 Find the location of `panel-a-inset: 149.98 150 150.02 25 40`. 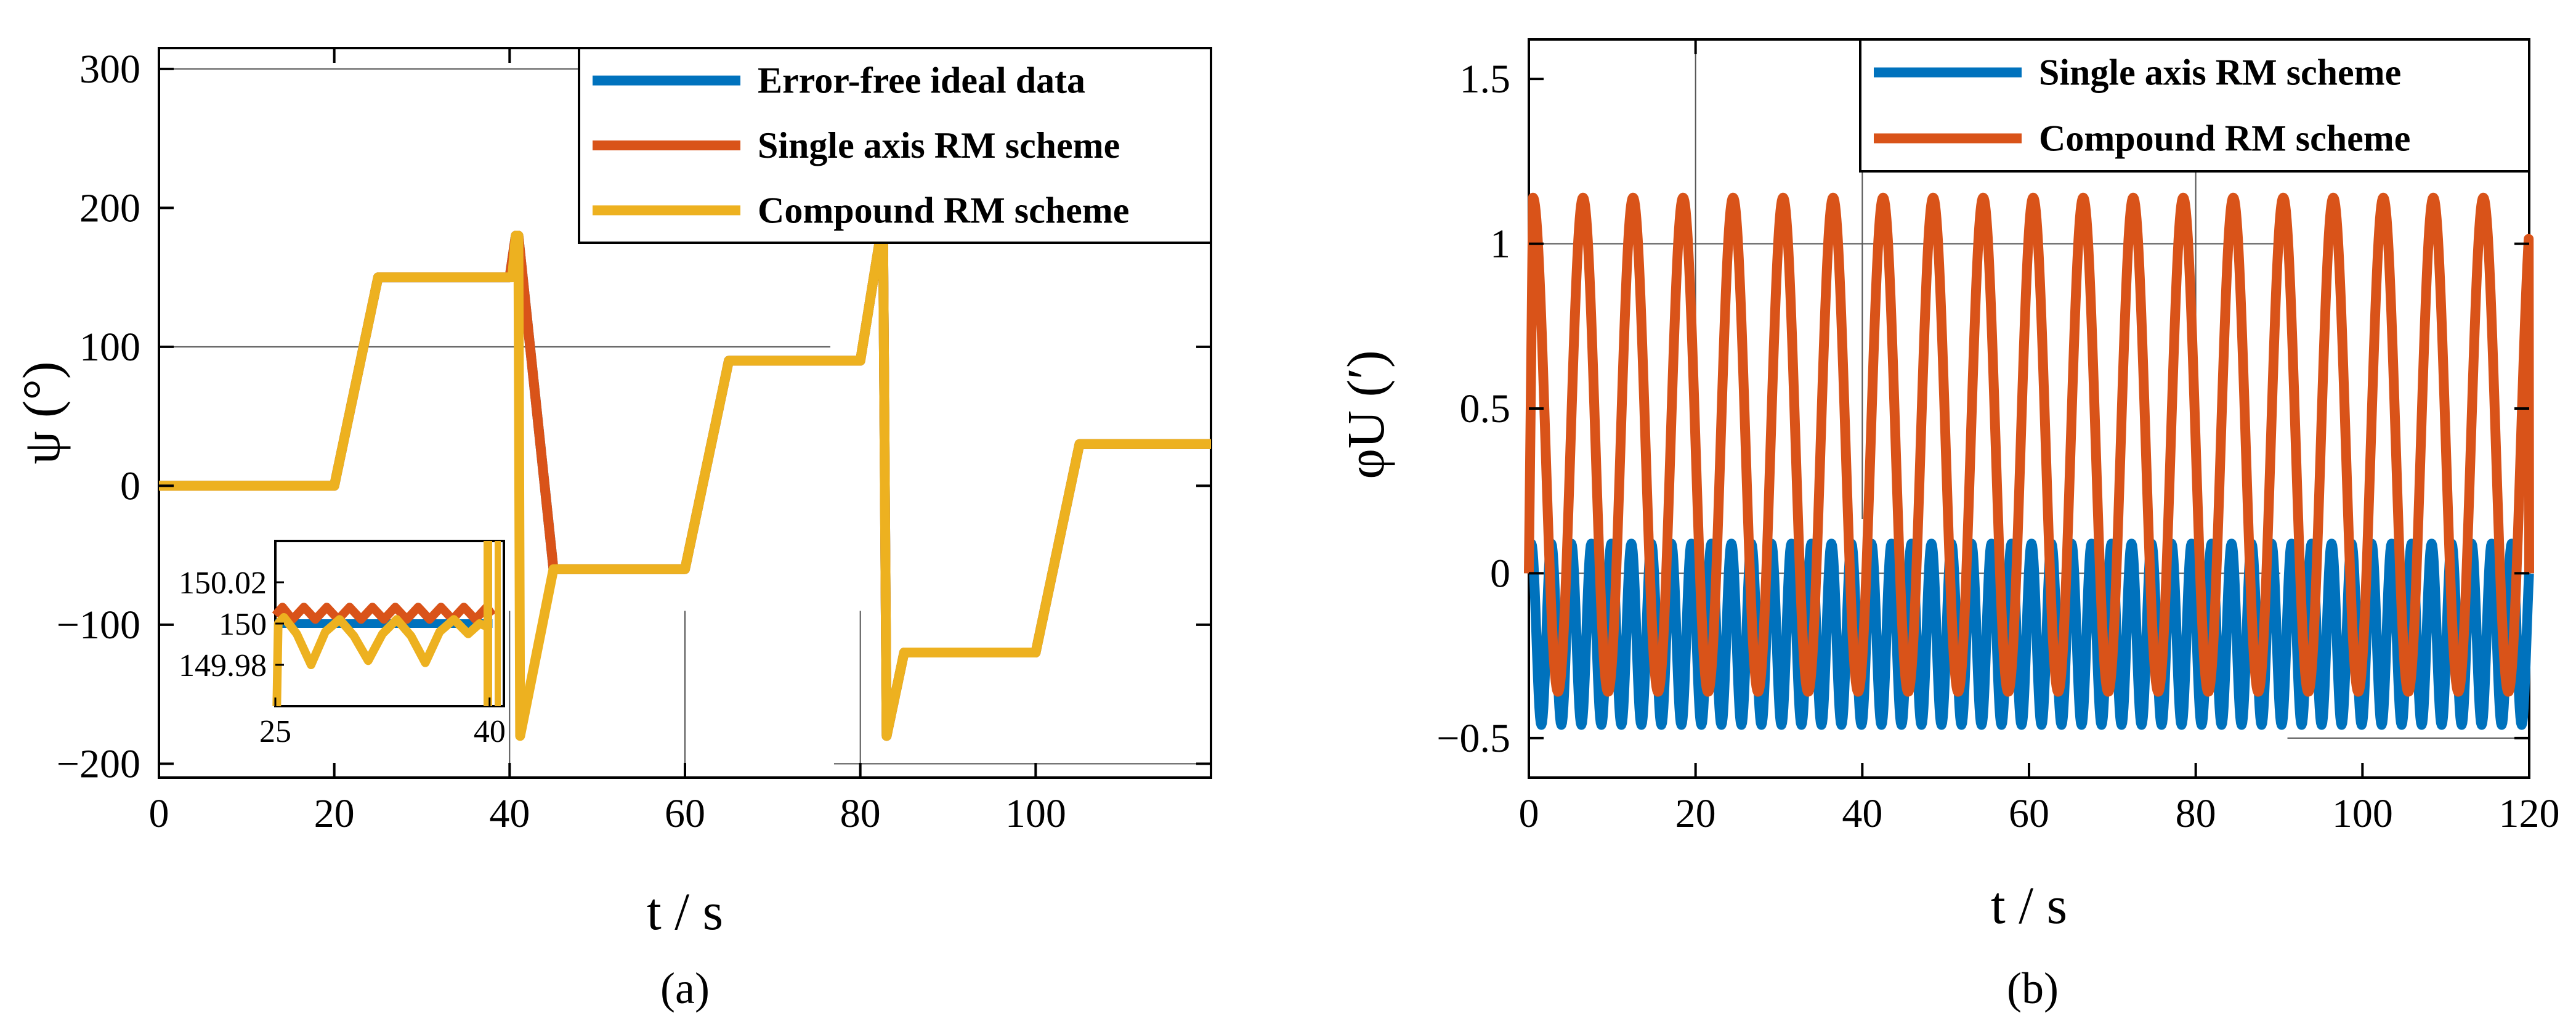

panel-a-inset: 149.98 150 150.02 25 40 is located at coordinates (342, 644).